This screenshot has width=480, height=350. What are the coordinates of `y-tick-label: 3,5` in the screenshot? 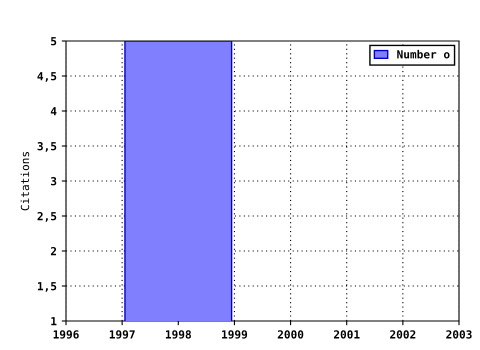 It's located at (47, 147).